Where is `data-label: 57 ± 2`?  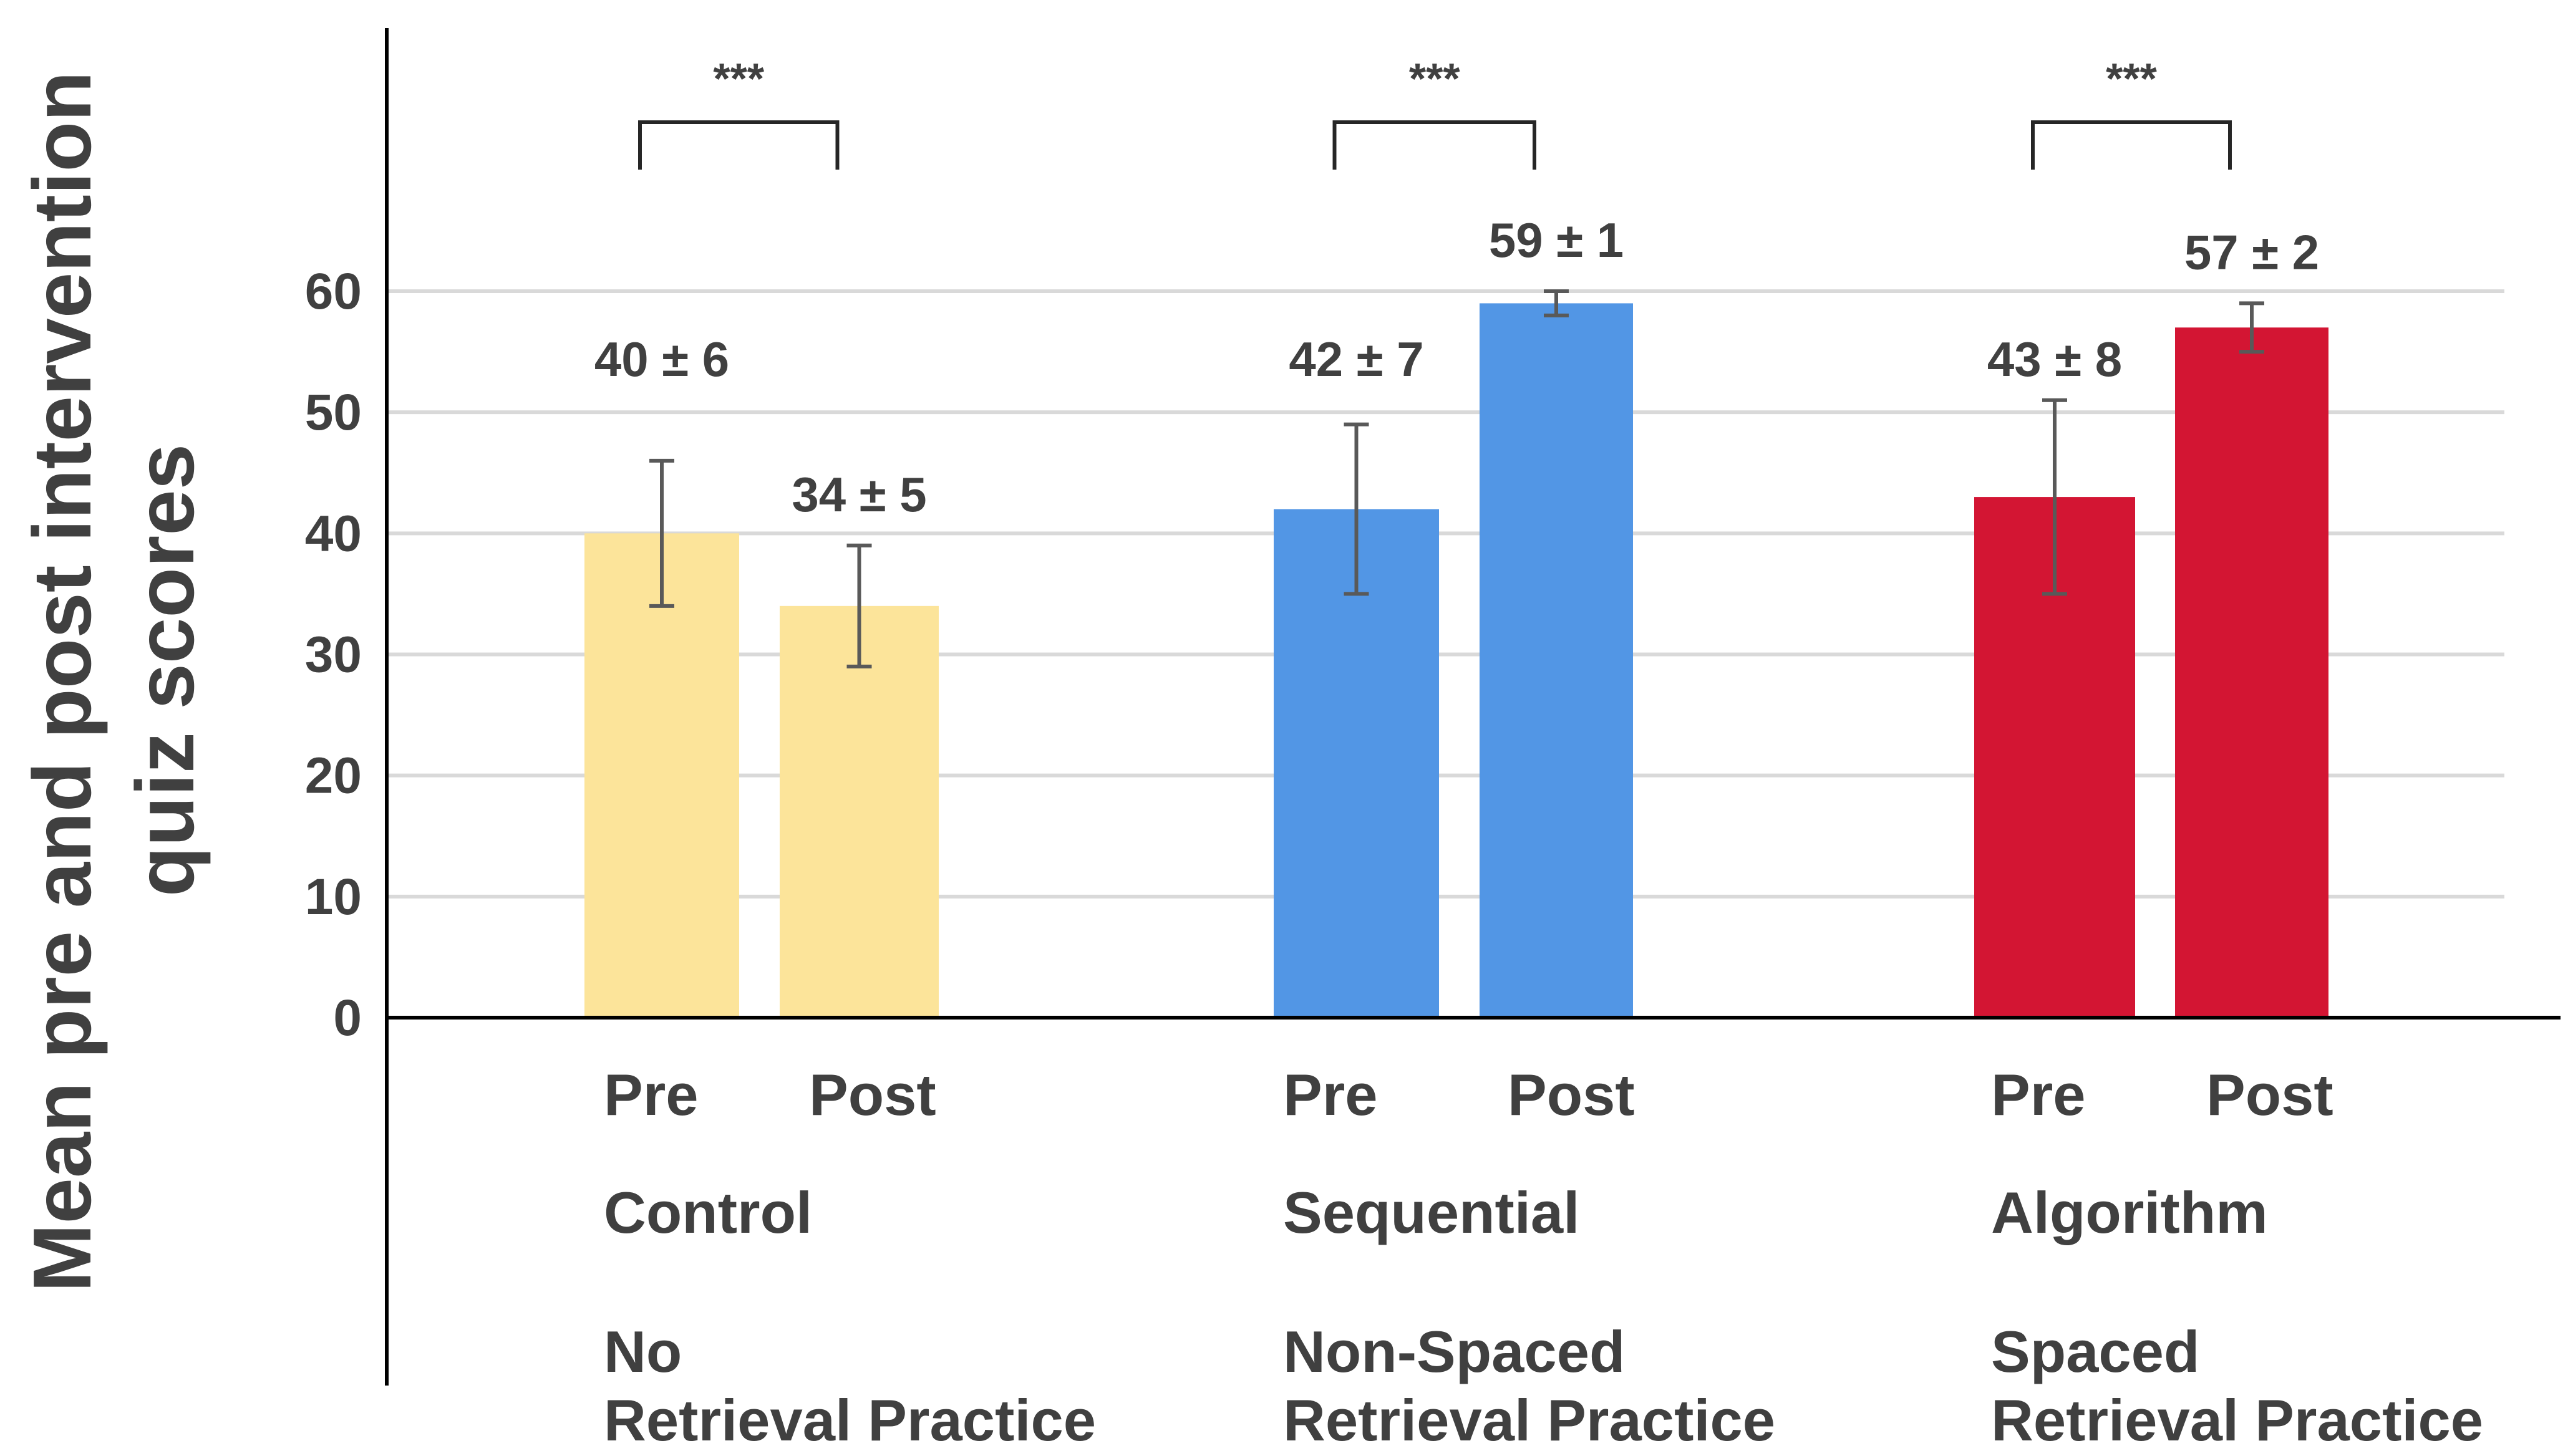 data-label: 57 ± 2 is located at coordinates (2251, 252).